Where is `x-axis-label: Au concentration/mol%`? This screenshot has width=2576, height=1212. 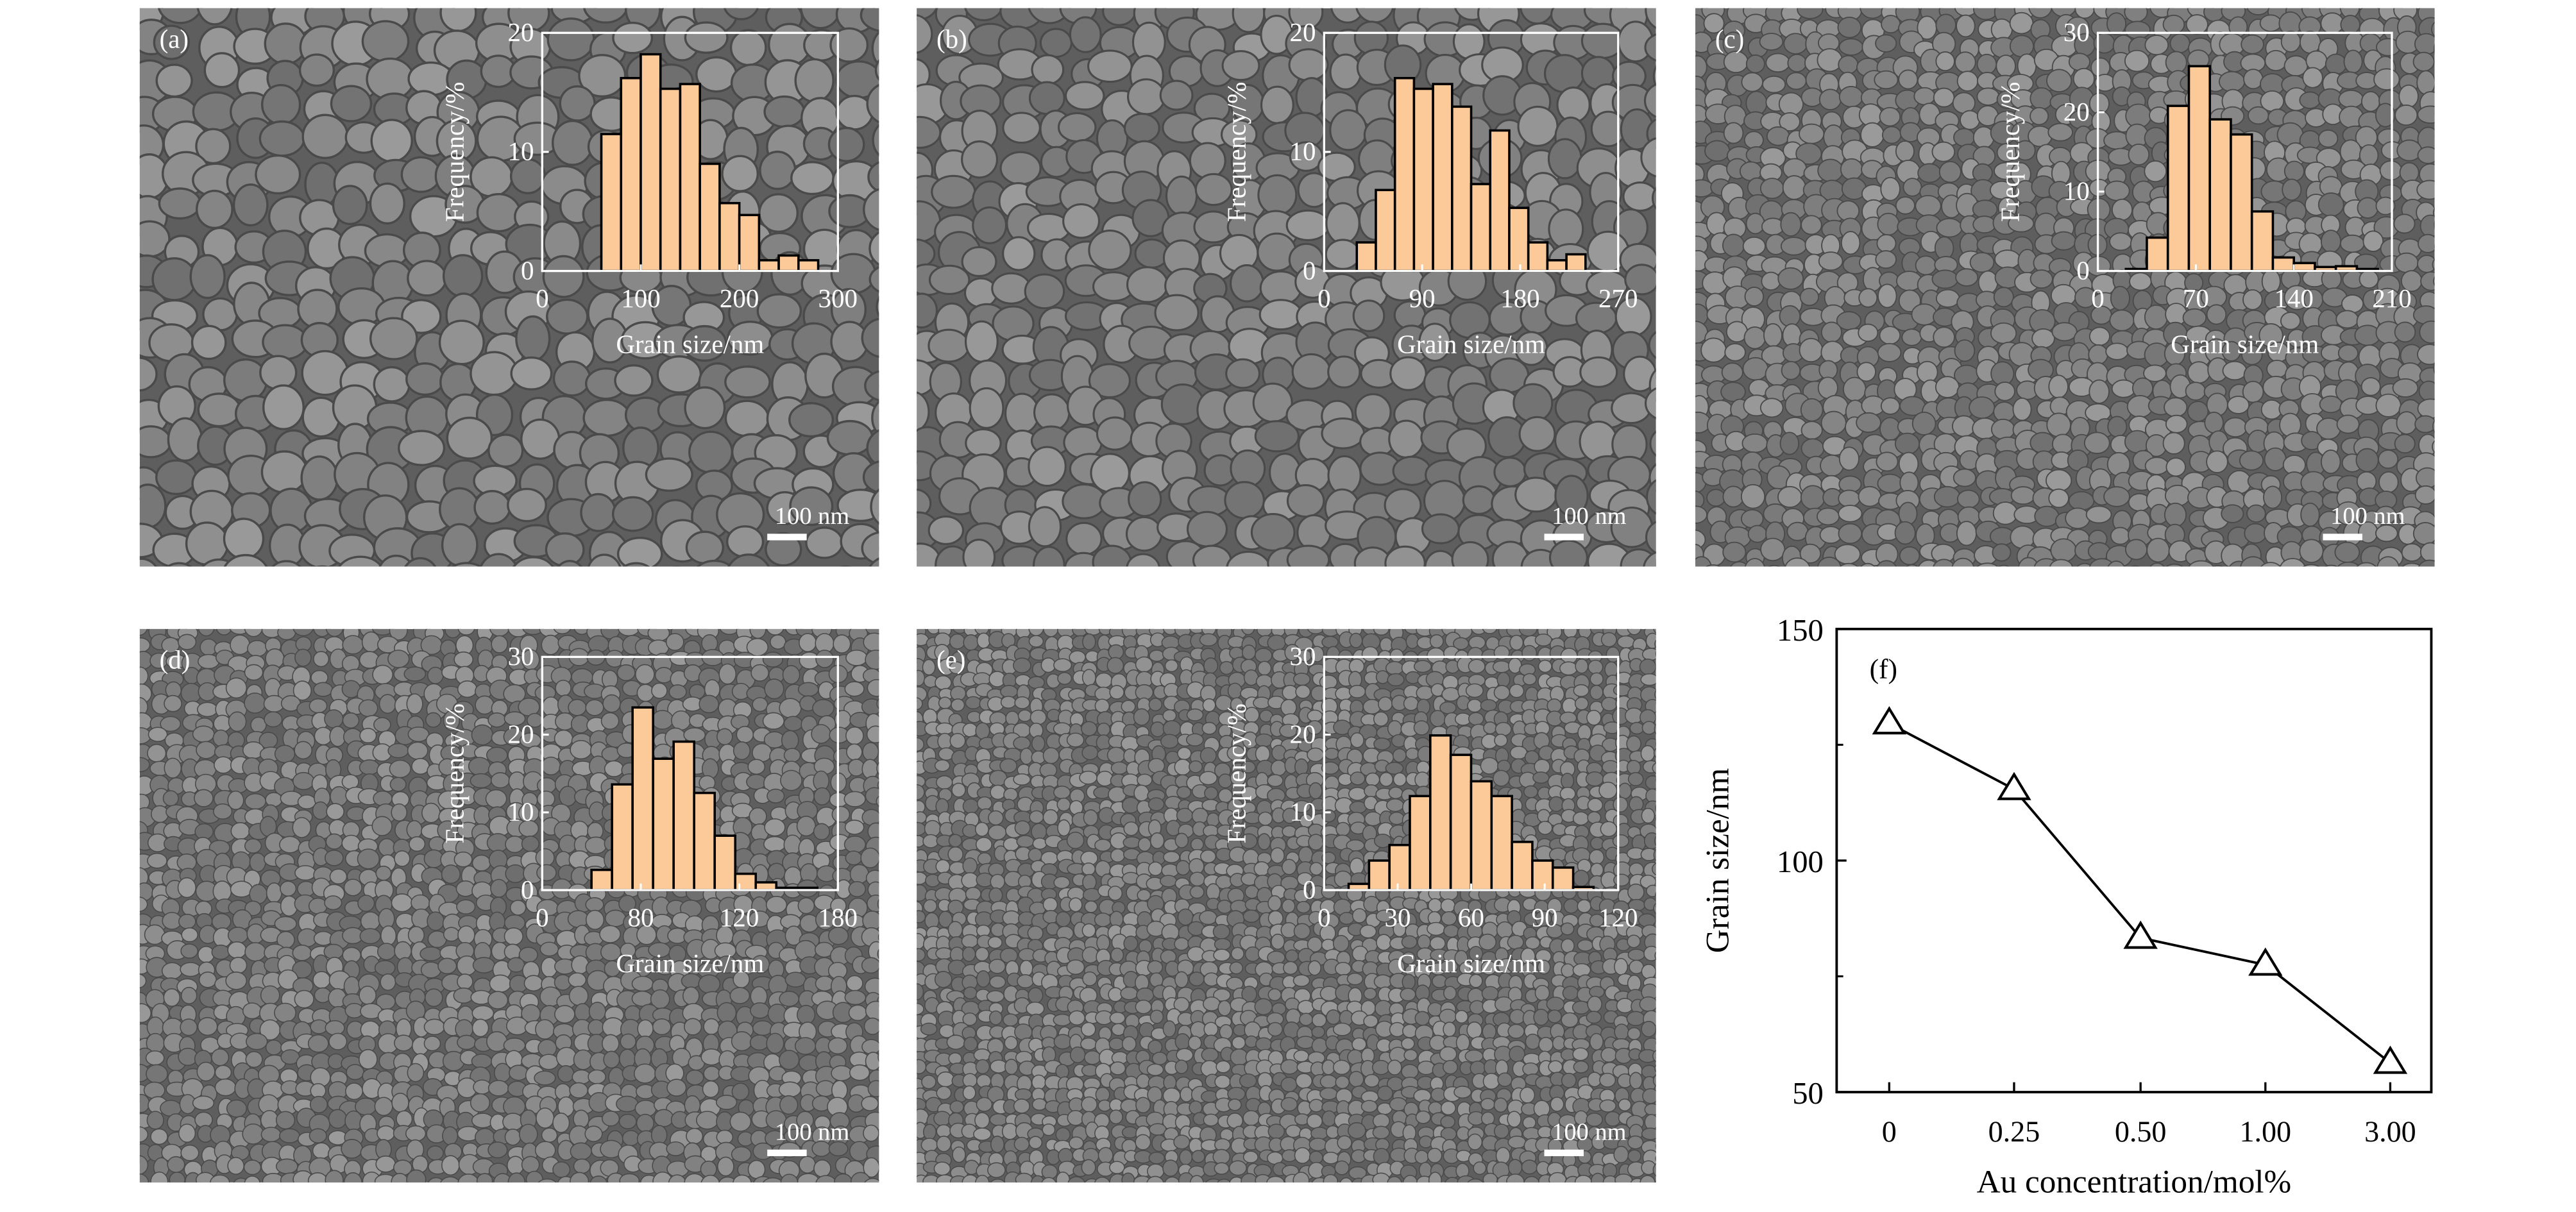
x-axis-label: Au concentration/mol% is located at coordinates (2134, 1181).